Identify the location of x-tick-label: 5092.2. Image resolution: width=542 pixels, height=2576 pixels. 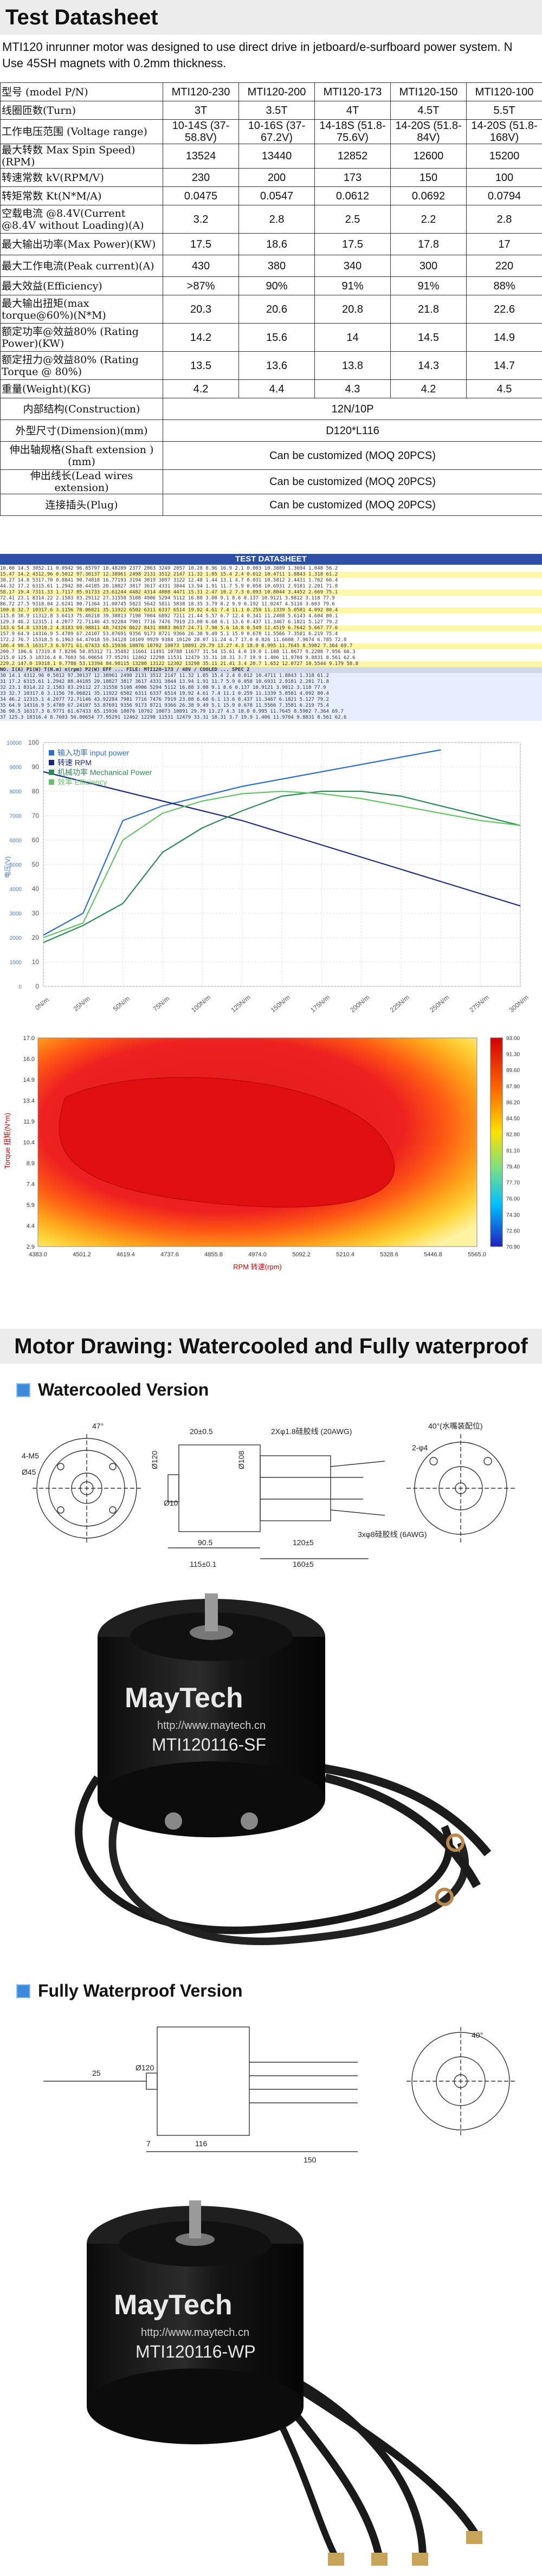
(301, 1254).